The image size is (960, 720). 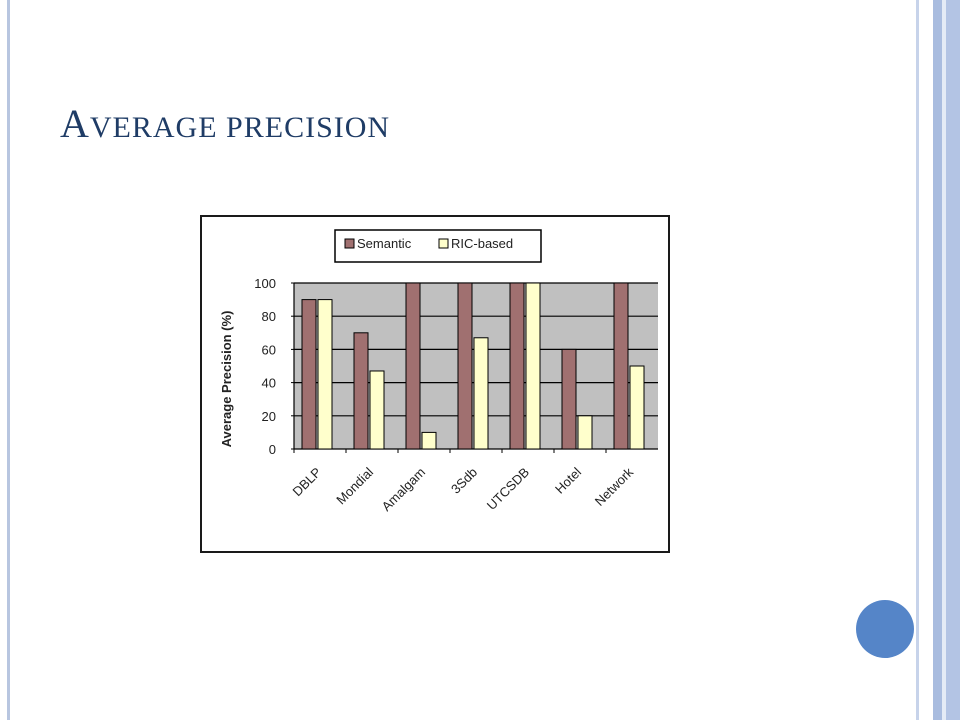 What do you see at coordinates (384, 243) in the screenshot?
I see `legend-label: Semantic` at bounding box center [384, 243].